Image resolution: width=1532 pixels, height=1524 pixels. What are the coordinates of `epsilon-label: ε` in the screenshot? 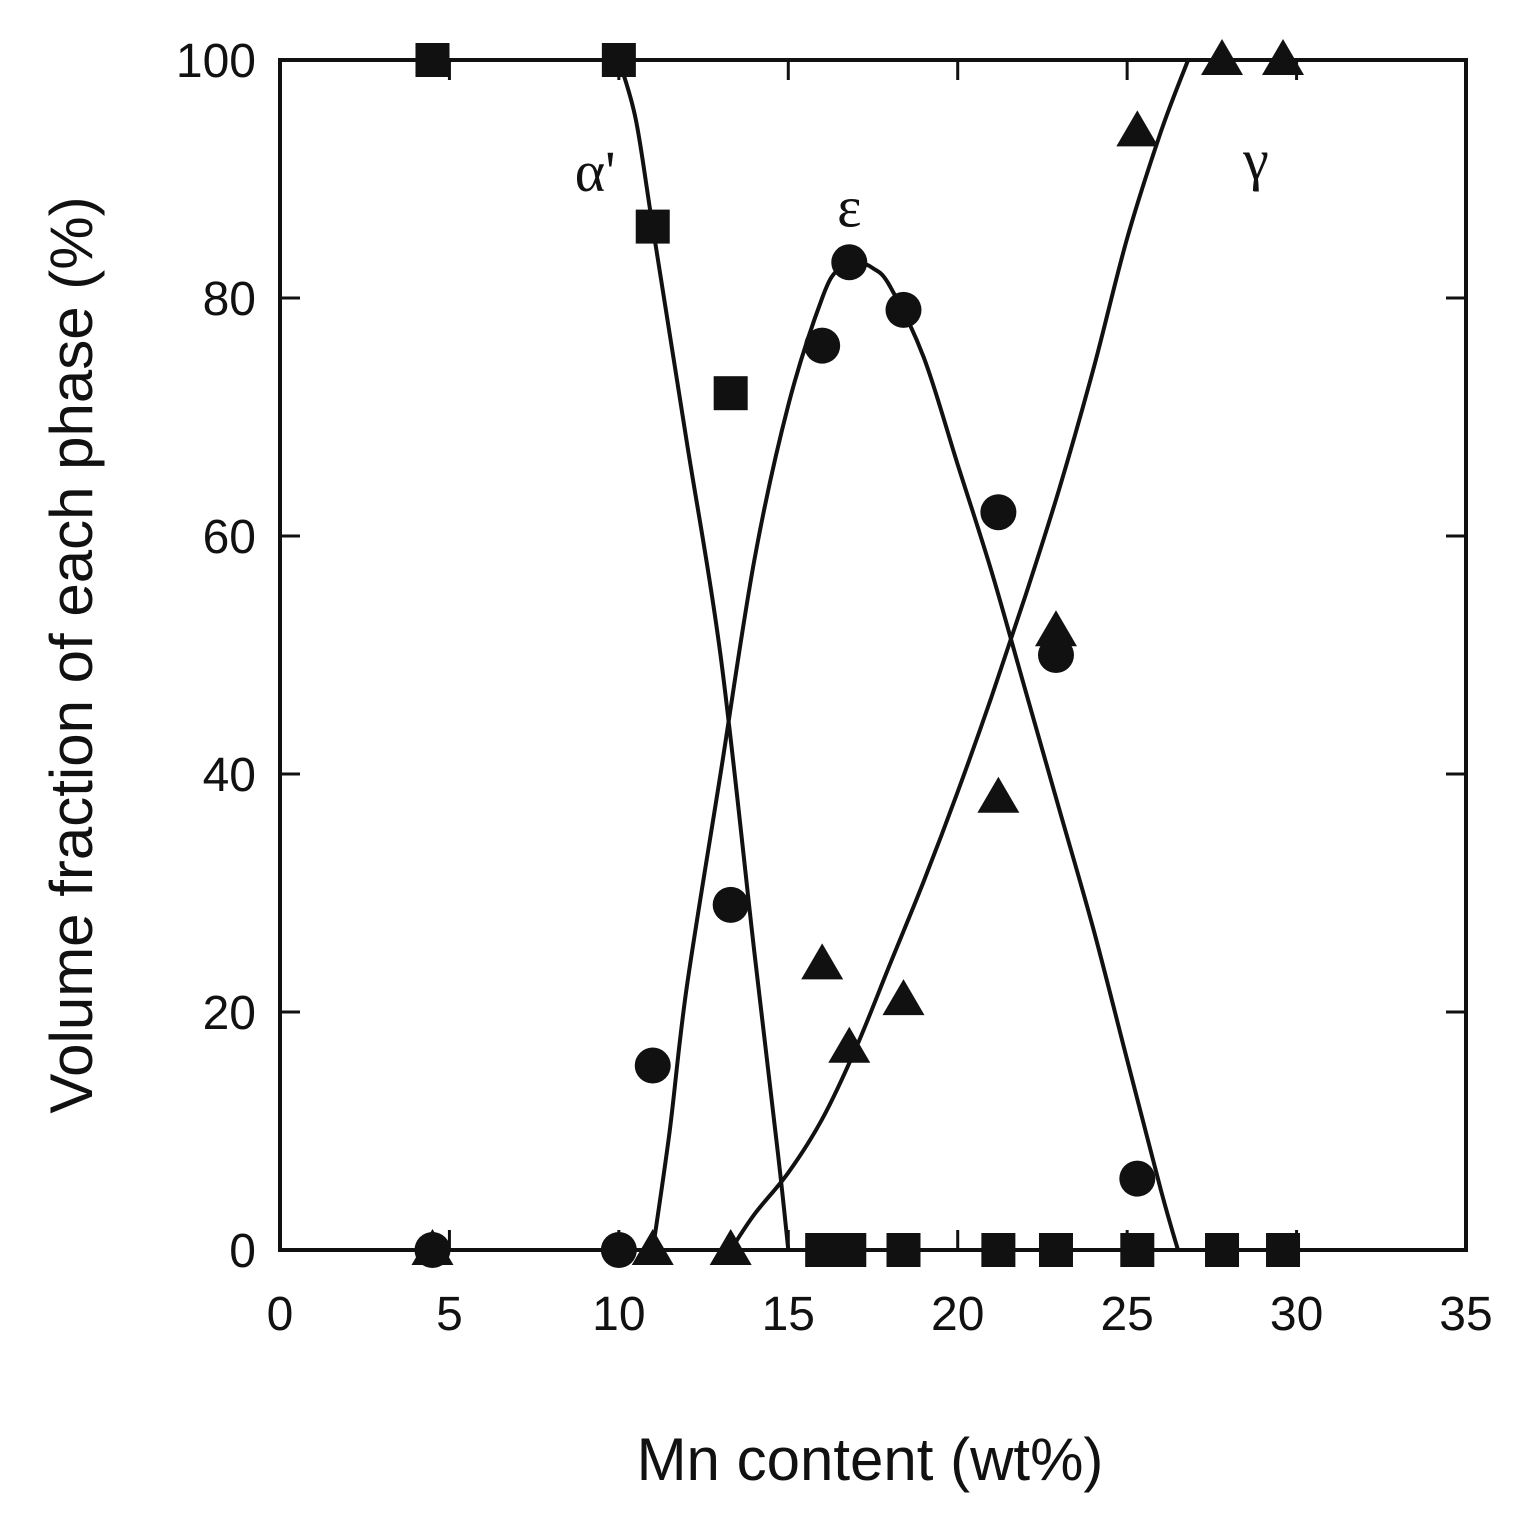 It's located at (849, 207).